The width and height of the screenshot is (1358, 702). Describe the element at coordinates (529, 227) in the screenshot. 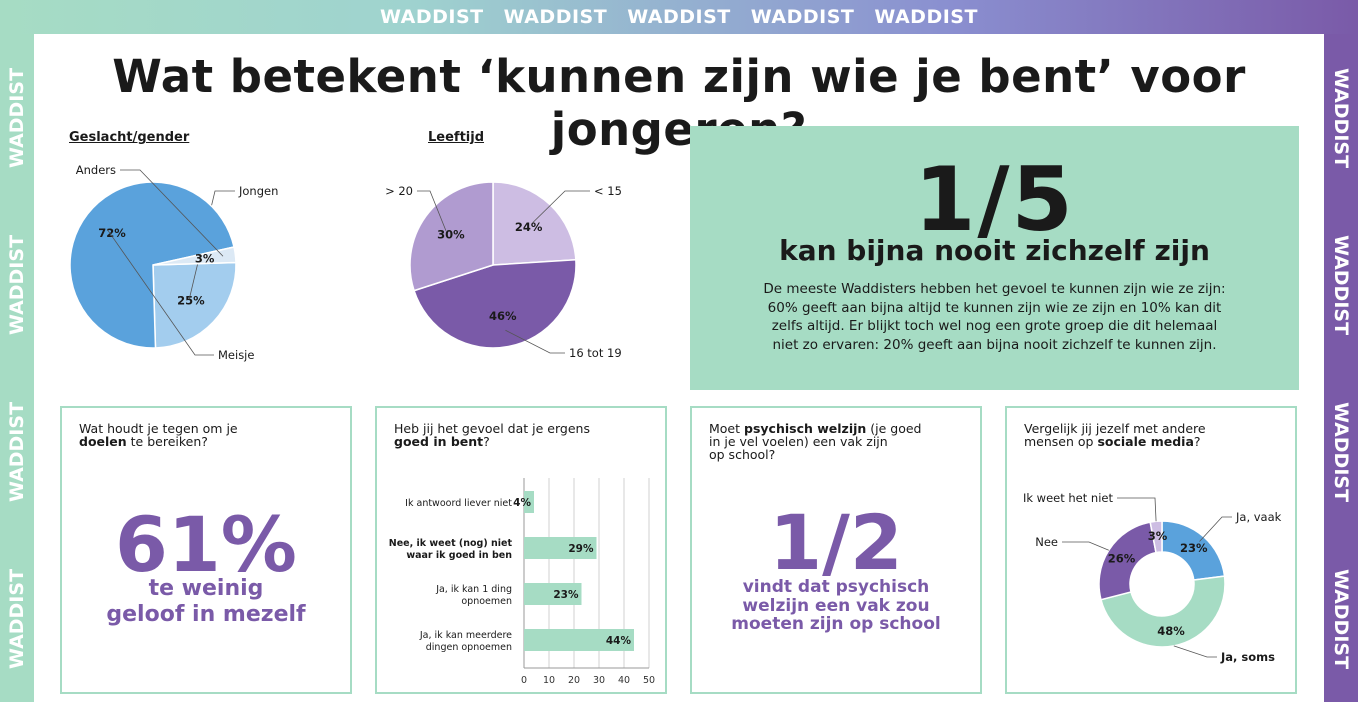

I see `slice-value-label: 24%` at that location.